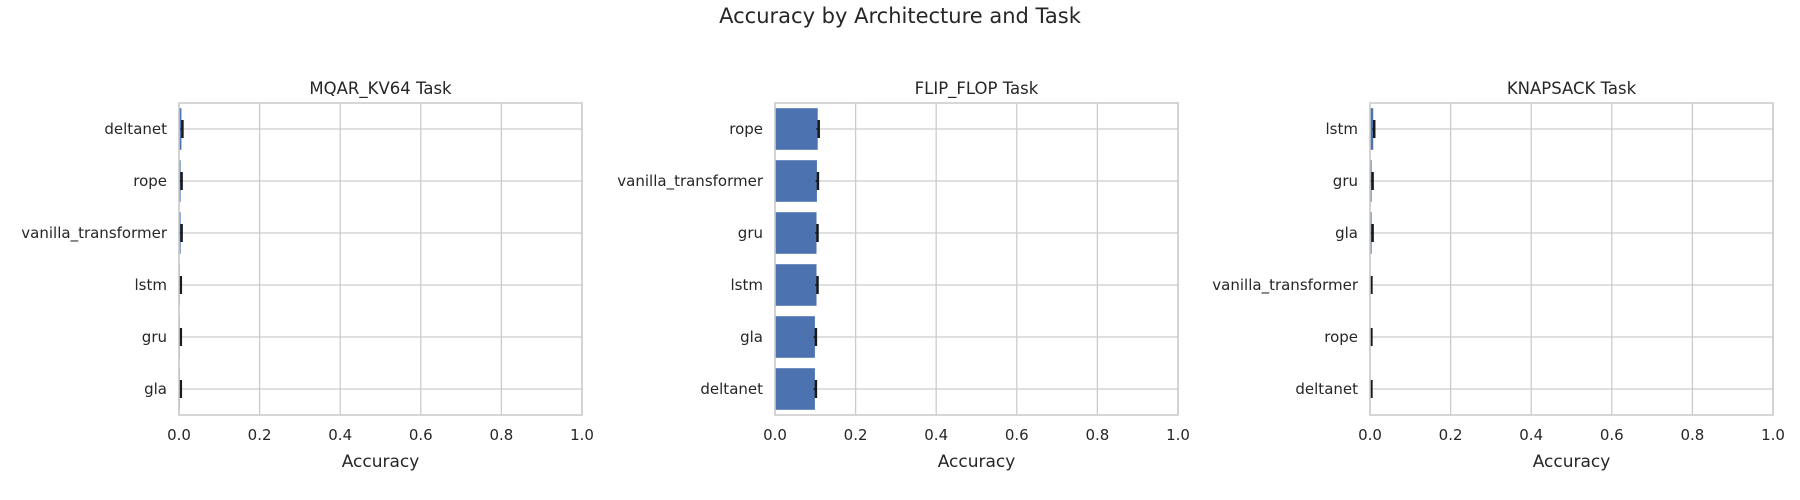  Describe the element at coordinates (977, 89) in the screenshot. I see `panel-title: FLIP_FLOP Task` at that location.